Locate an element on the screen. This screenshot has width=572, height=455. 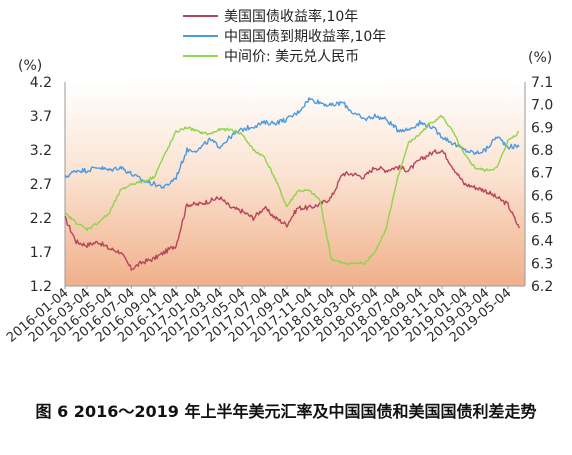
left-axis-ticks: 4.2 3.7 3.2 2.7 2.2 1.7 1.2 is located at coordinates (41, 185).